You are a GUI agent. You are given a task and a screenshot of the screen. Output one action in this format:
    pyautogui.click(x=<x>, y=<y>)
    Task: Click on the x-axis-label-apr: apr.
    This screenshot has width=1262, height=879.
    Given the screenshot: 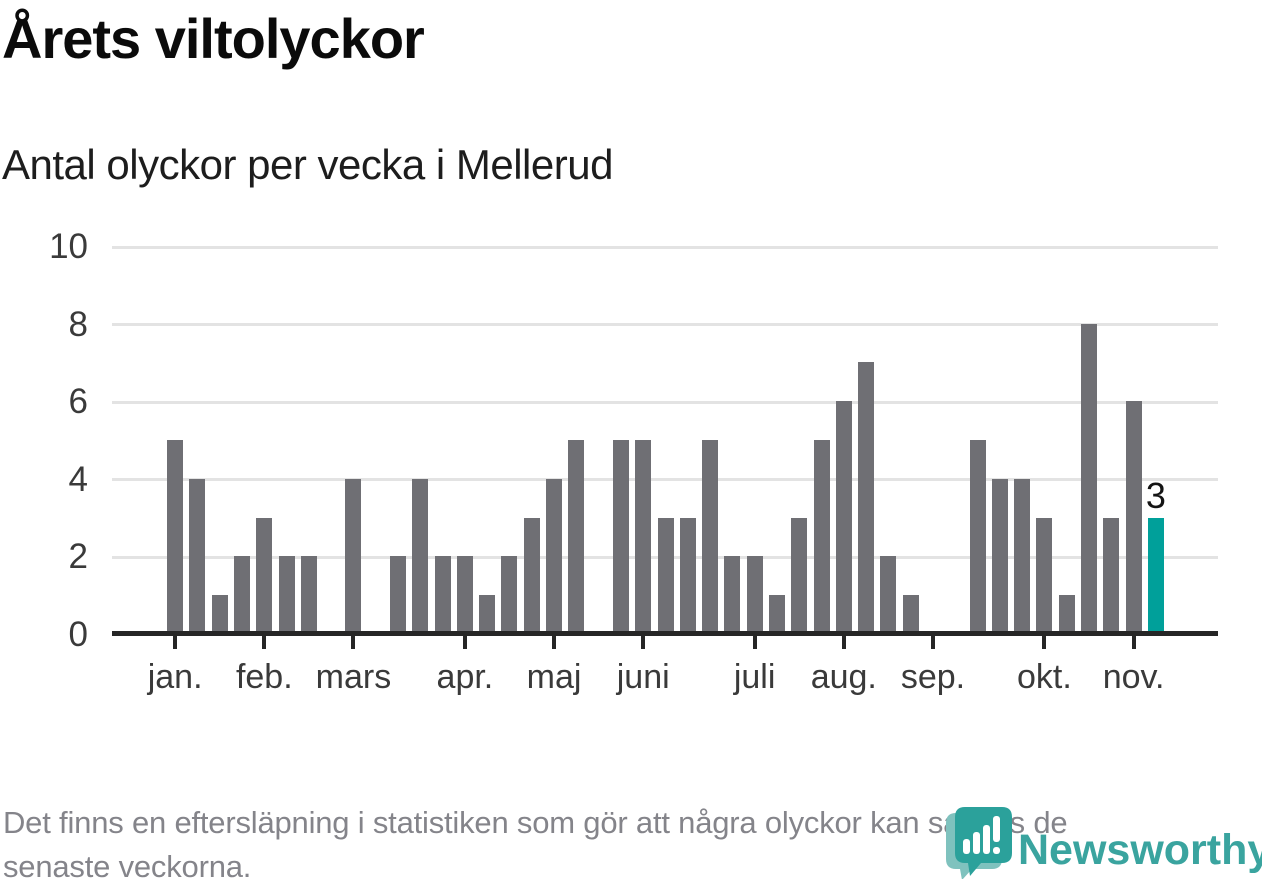 What is the action you would take?
    pyautogui.click(x=465, y=677)
    